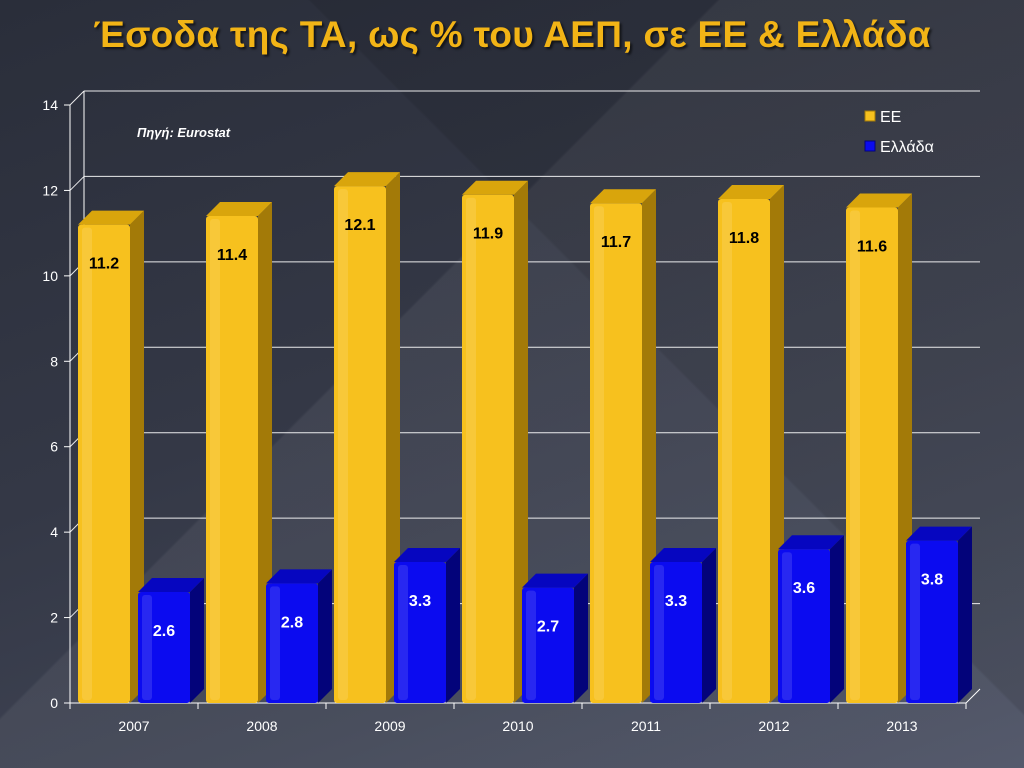 The height and width of the screenshot is (768, 1024). Describe the element at coordinates (261, 726) in the screenshot. I see `x-tick-label-2008: 2008` at that location.